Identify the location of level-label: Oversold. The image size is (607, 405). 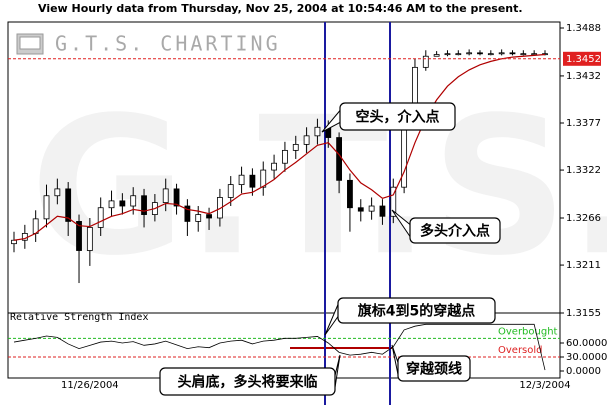
(520, 350).